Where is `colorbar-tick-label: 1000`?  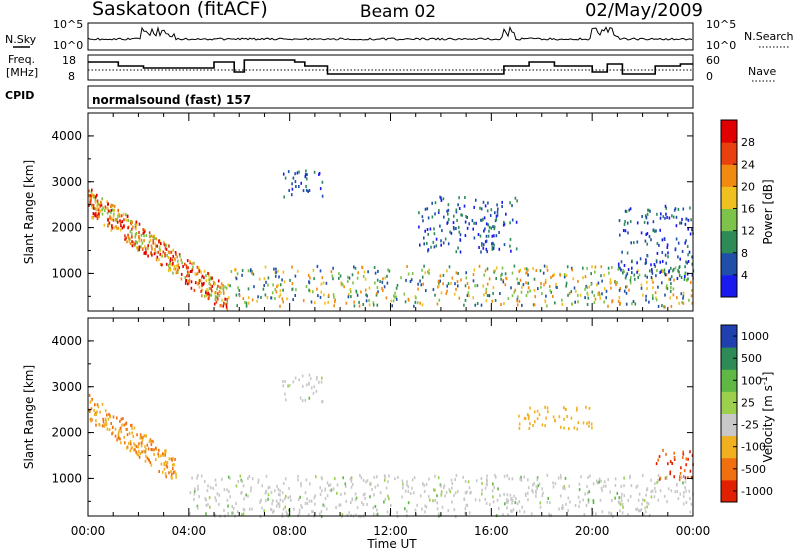
colorbar-tick-label: 1000 is located at coordinates (755, 336).